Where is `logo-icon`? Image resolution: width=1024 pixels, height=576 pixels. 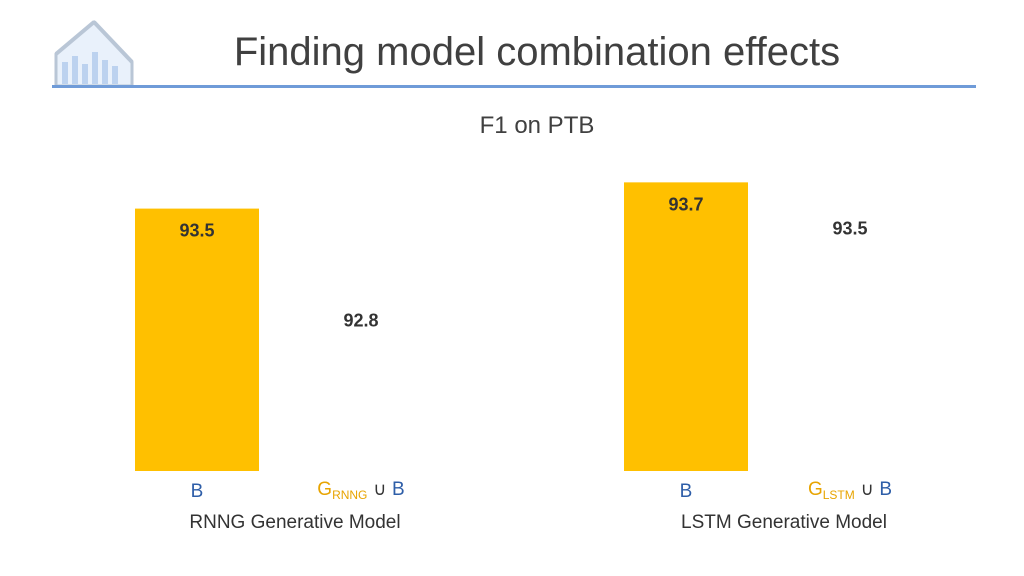
logo-icon is located at coordinates (94, 53).